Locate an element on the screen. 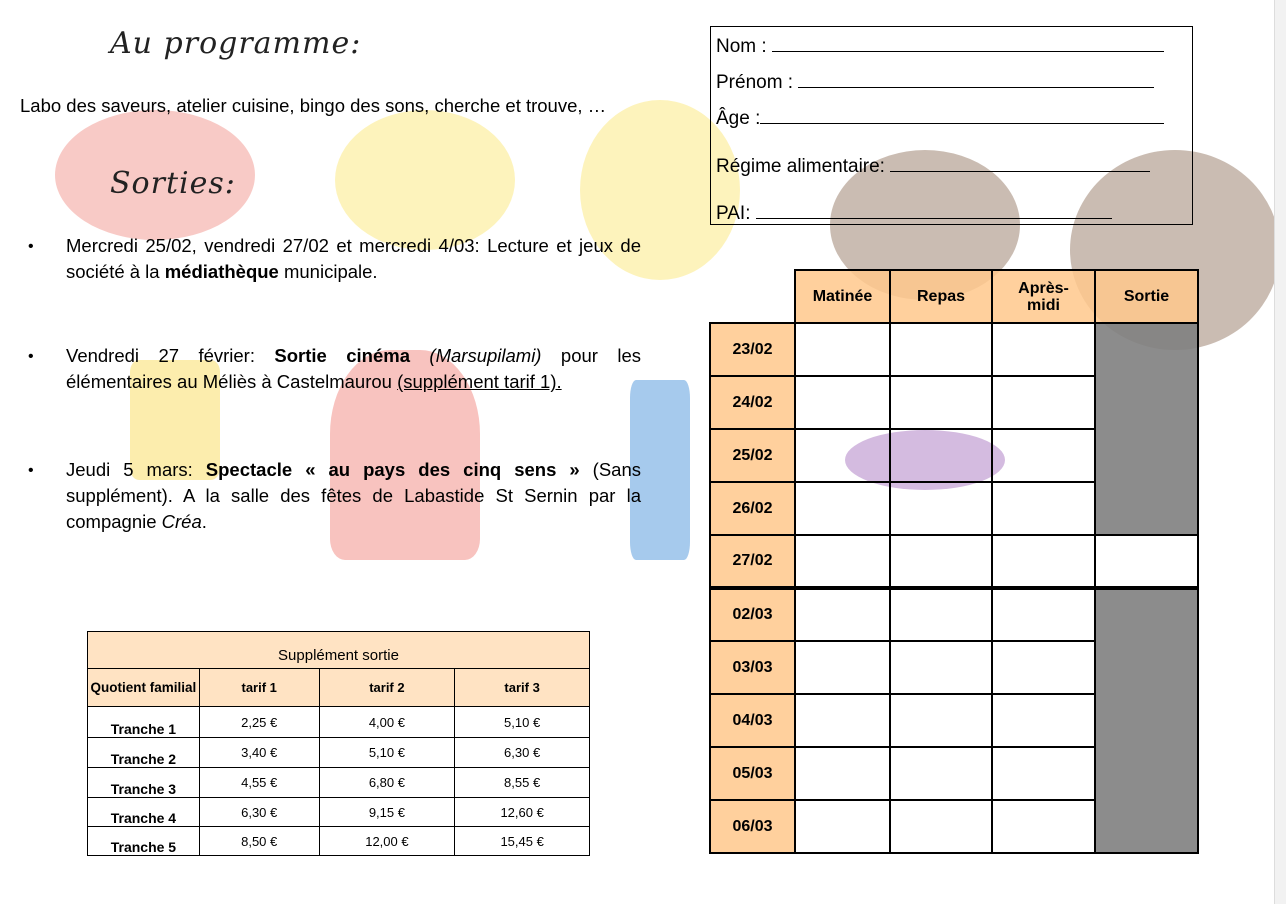  sortie-disabled-cell is located at coordinates (1146, 429).